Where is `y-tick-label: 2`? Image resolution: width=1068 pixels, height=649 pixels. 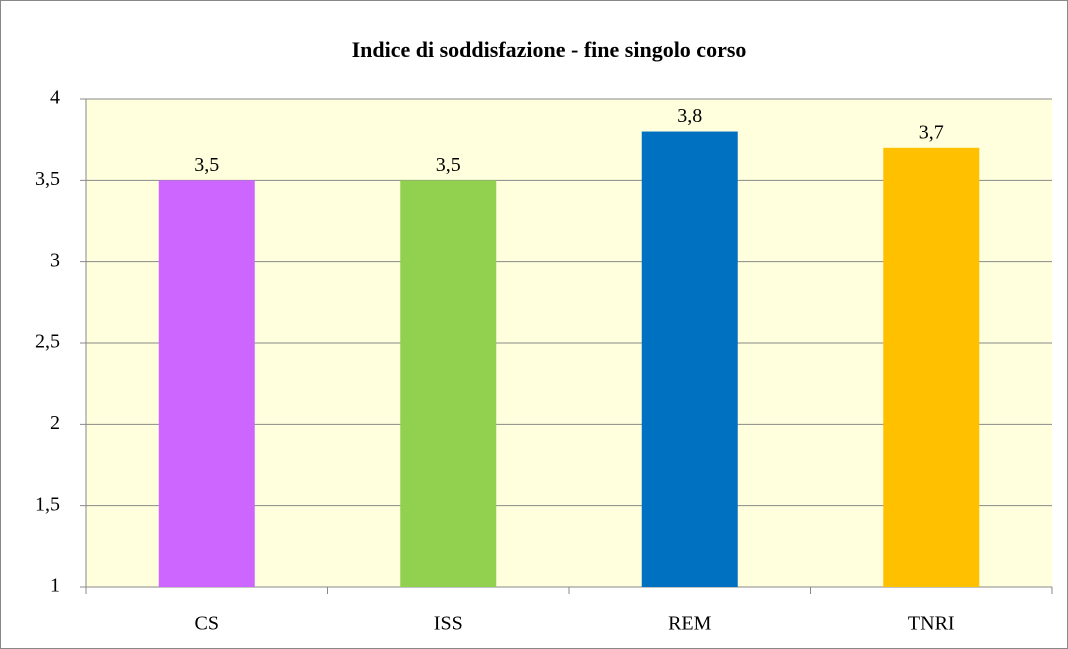 y-tick-label: 2 is located at coordinates (55, 423).